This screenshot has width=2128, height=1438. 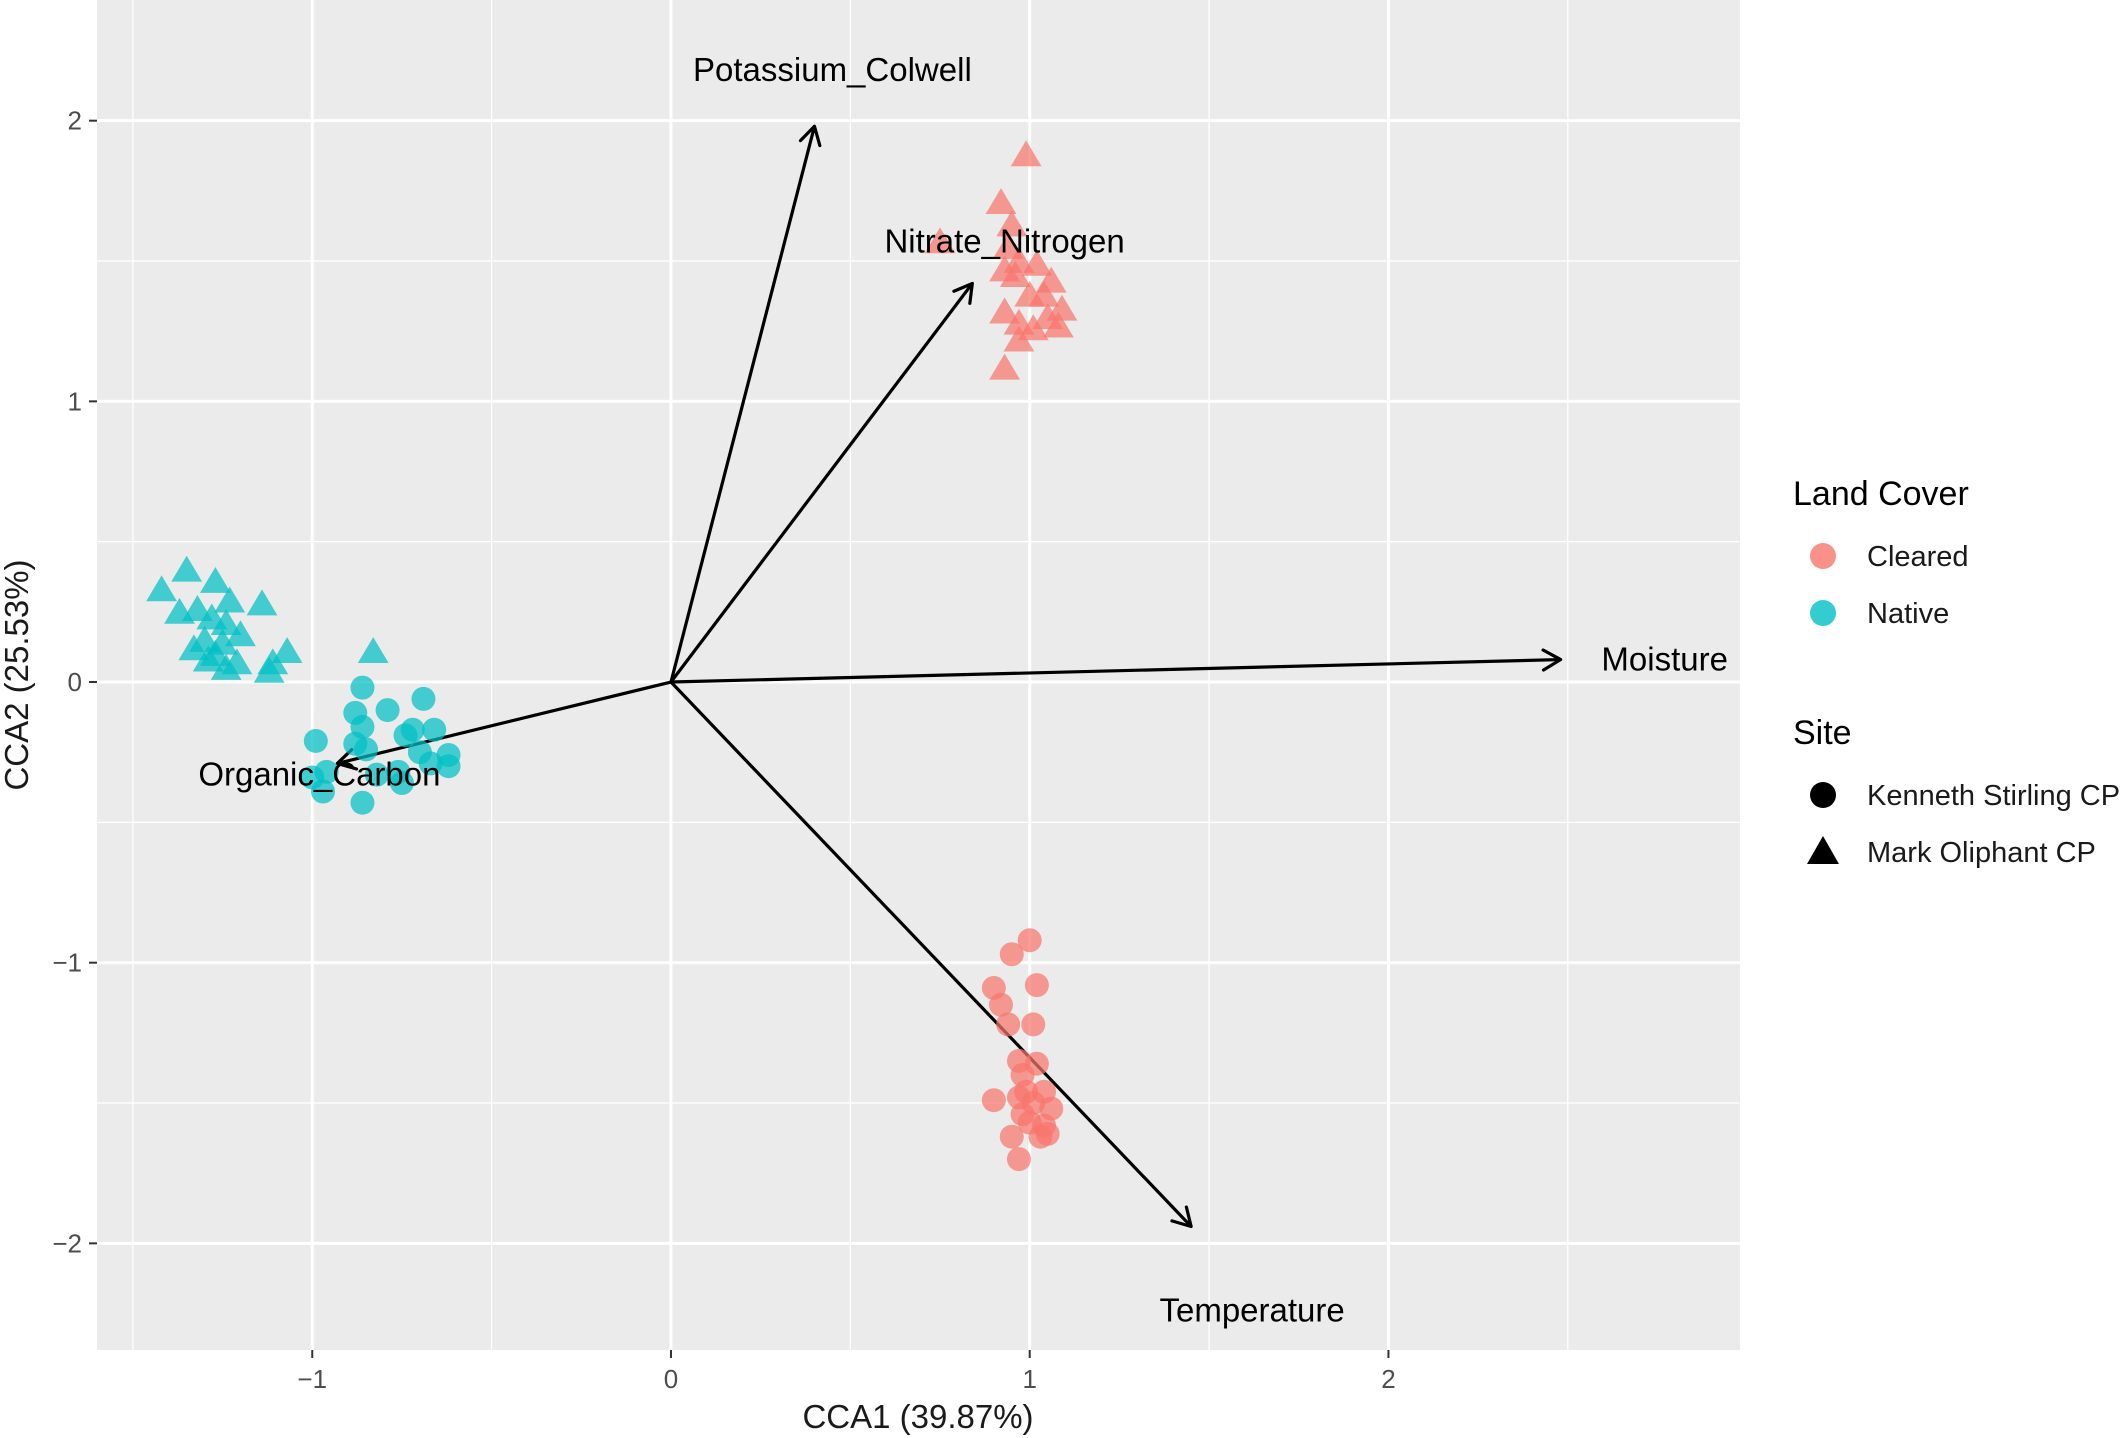 I want to click on vector-label-potassium-colwell: Potassium_Colwell, so click(x=832, y=69).